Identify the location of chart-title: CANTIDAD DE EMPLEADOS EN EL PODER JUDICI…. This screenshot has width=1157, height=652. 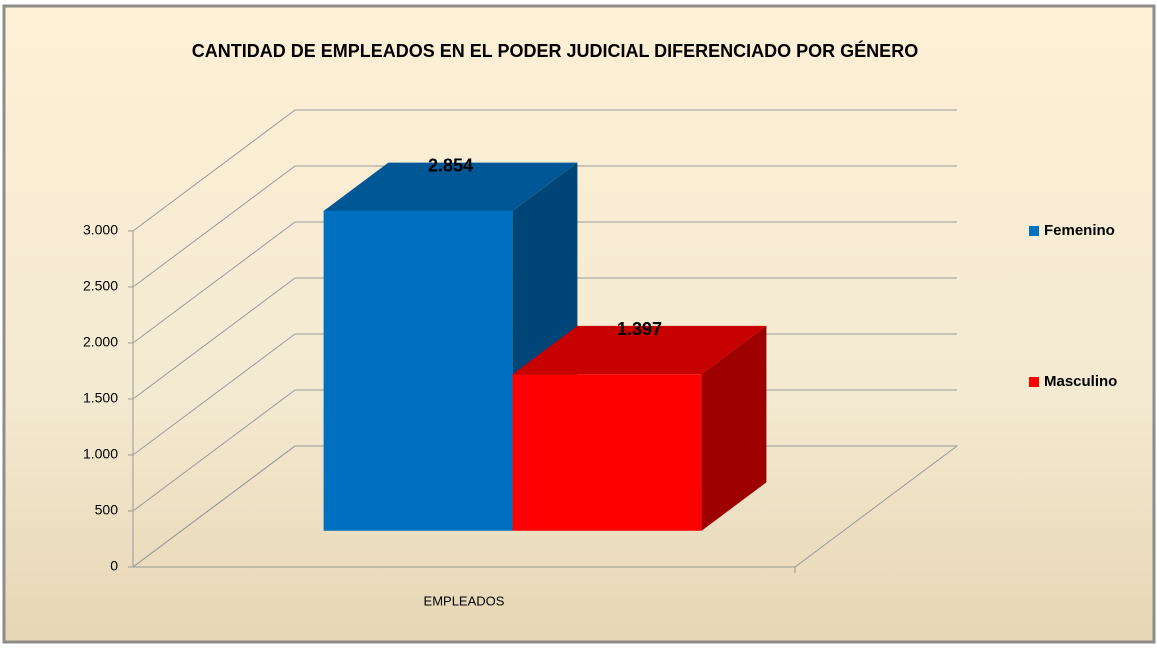
(555, 50).